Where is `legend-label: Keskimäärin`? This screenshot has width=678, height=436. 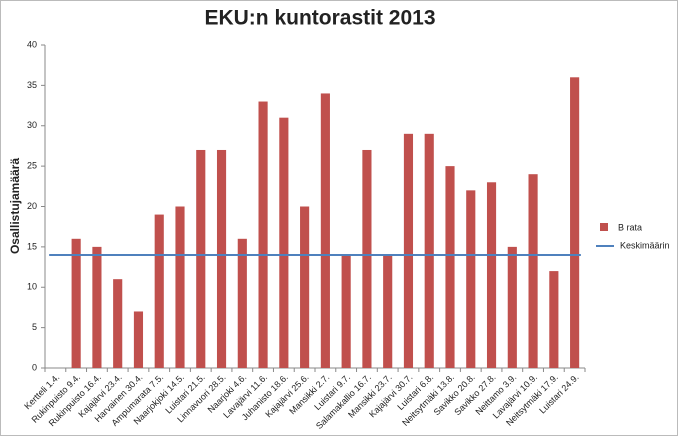 legend-label: Keskimäärin is located at coordinates (645, 245).